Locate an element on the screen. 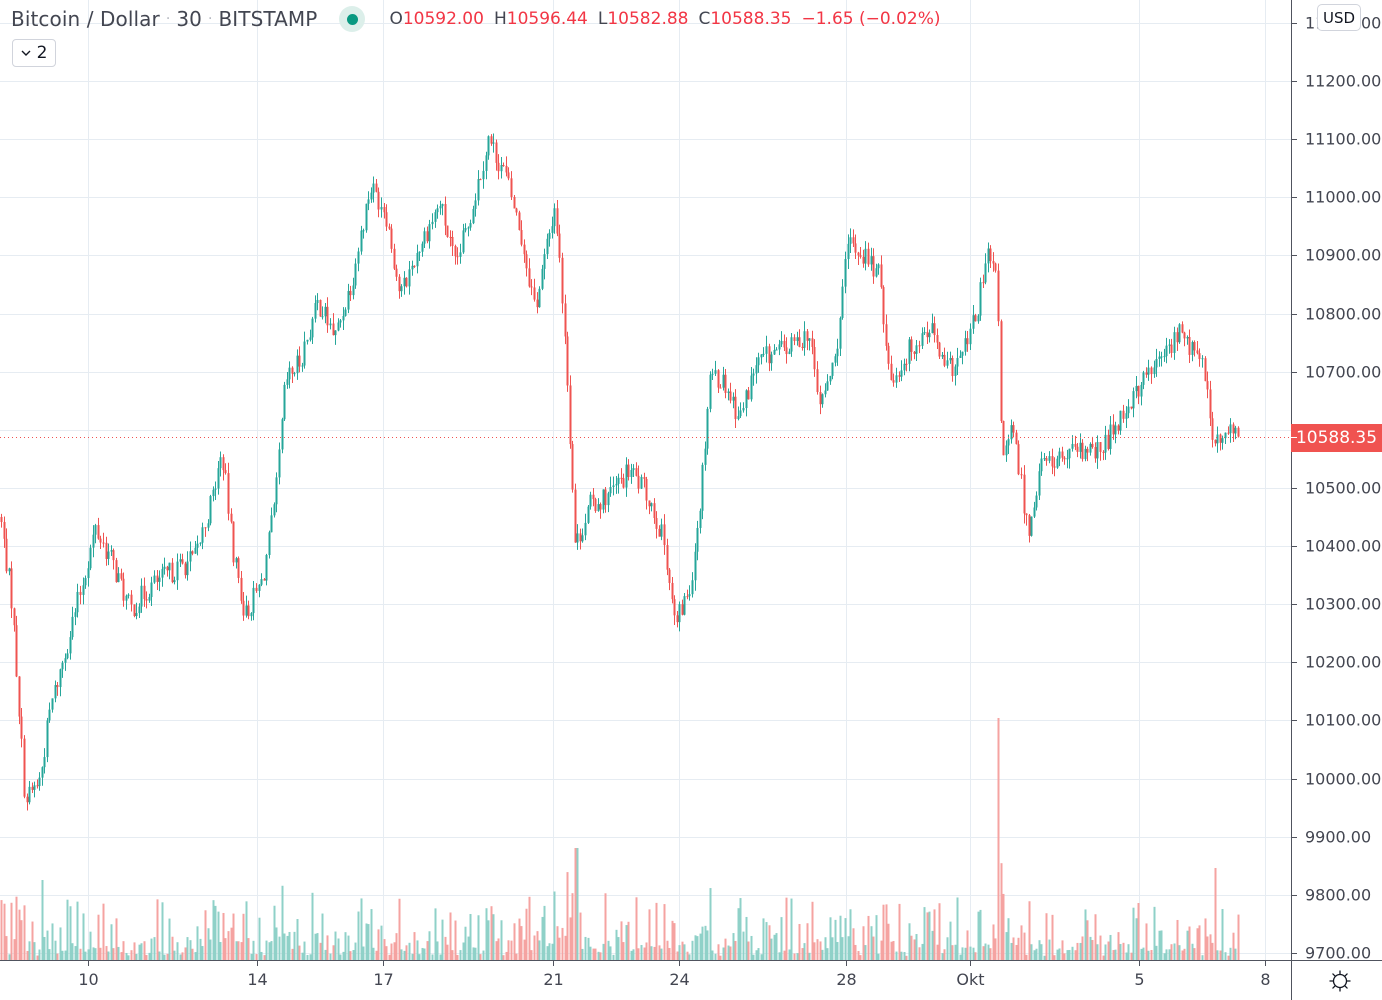 The height and width of the screenshot is (1000, 1382). open-label: O is located at coordinates (396, 19).